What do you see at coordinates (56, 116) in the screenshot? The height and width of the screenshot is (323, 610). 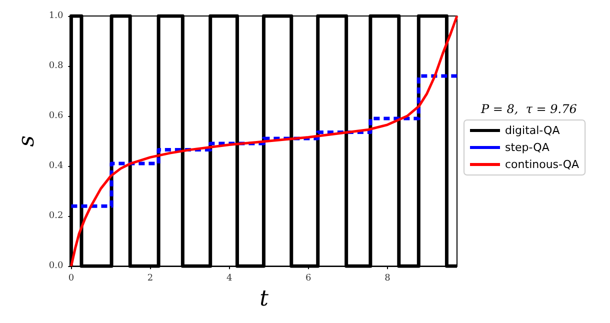 I see `y-tick-label: 0.6` at bounding box center [56, 116].